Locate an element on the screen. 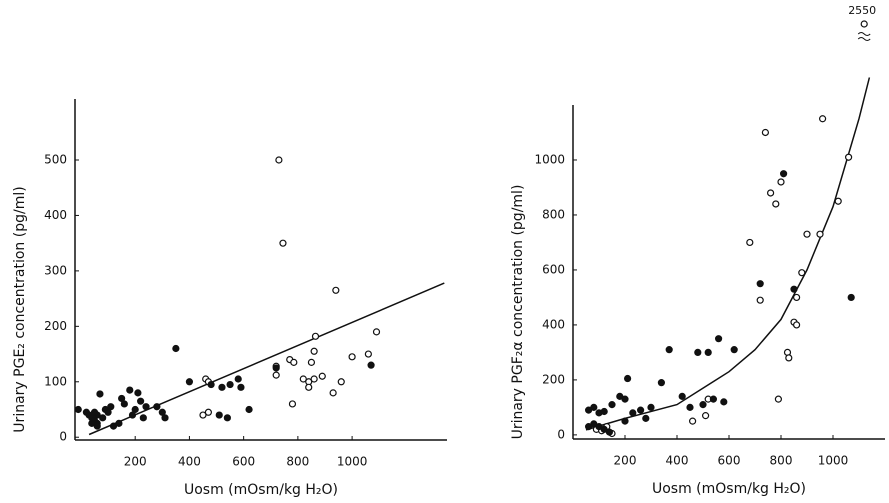  y-tick-label: 300 is located at coordinates (55, 270).